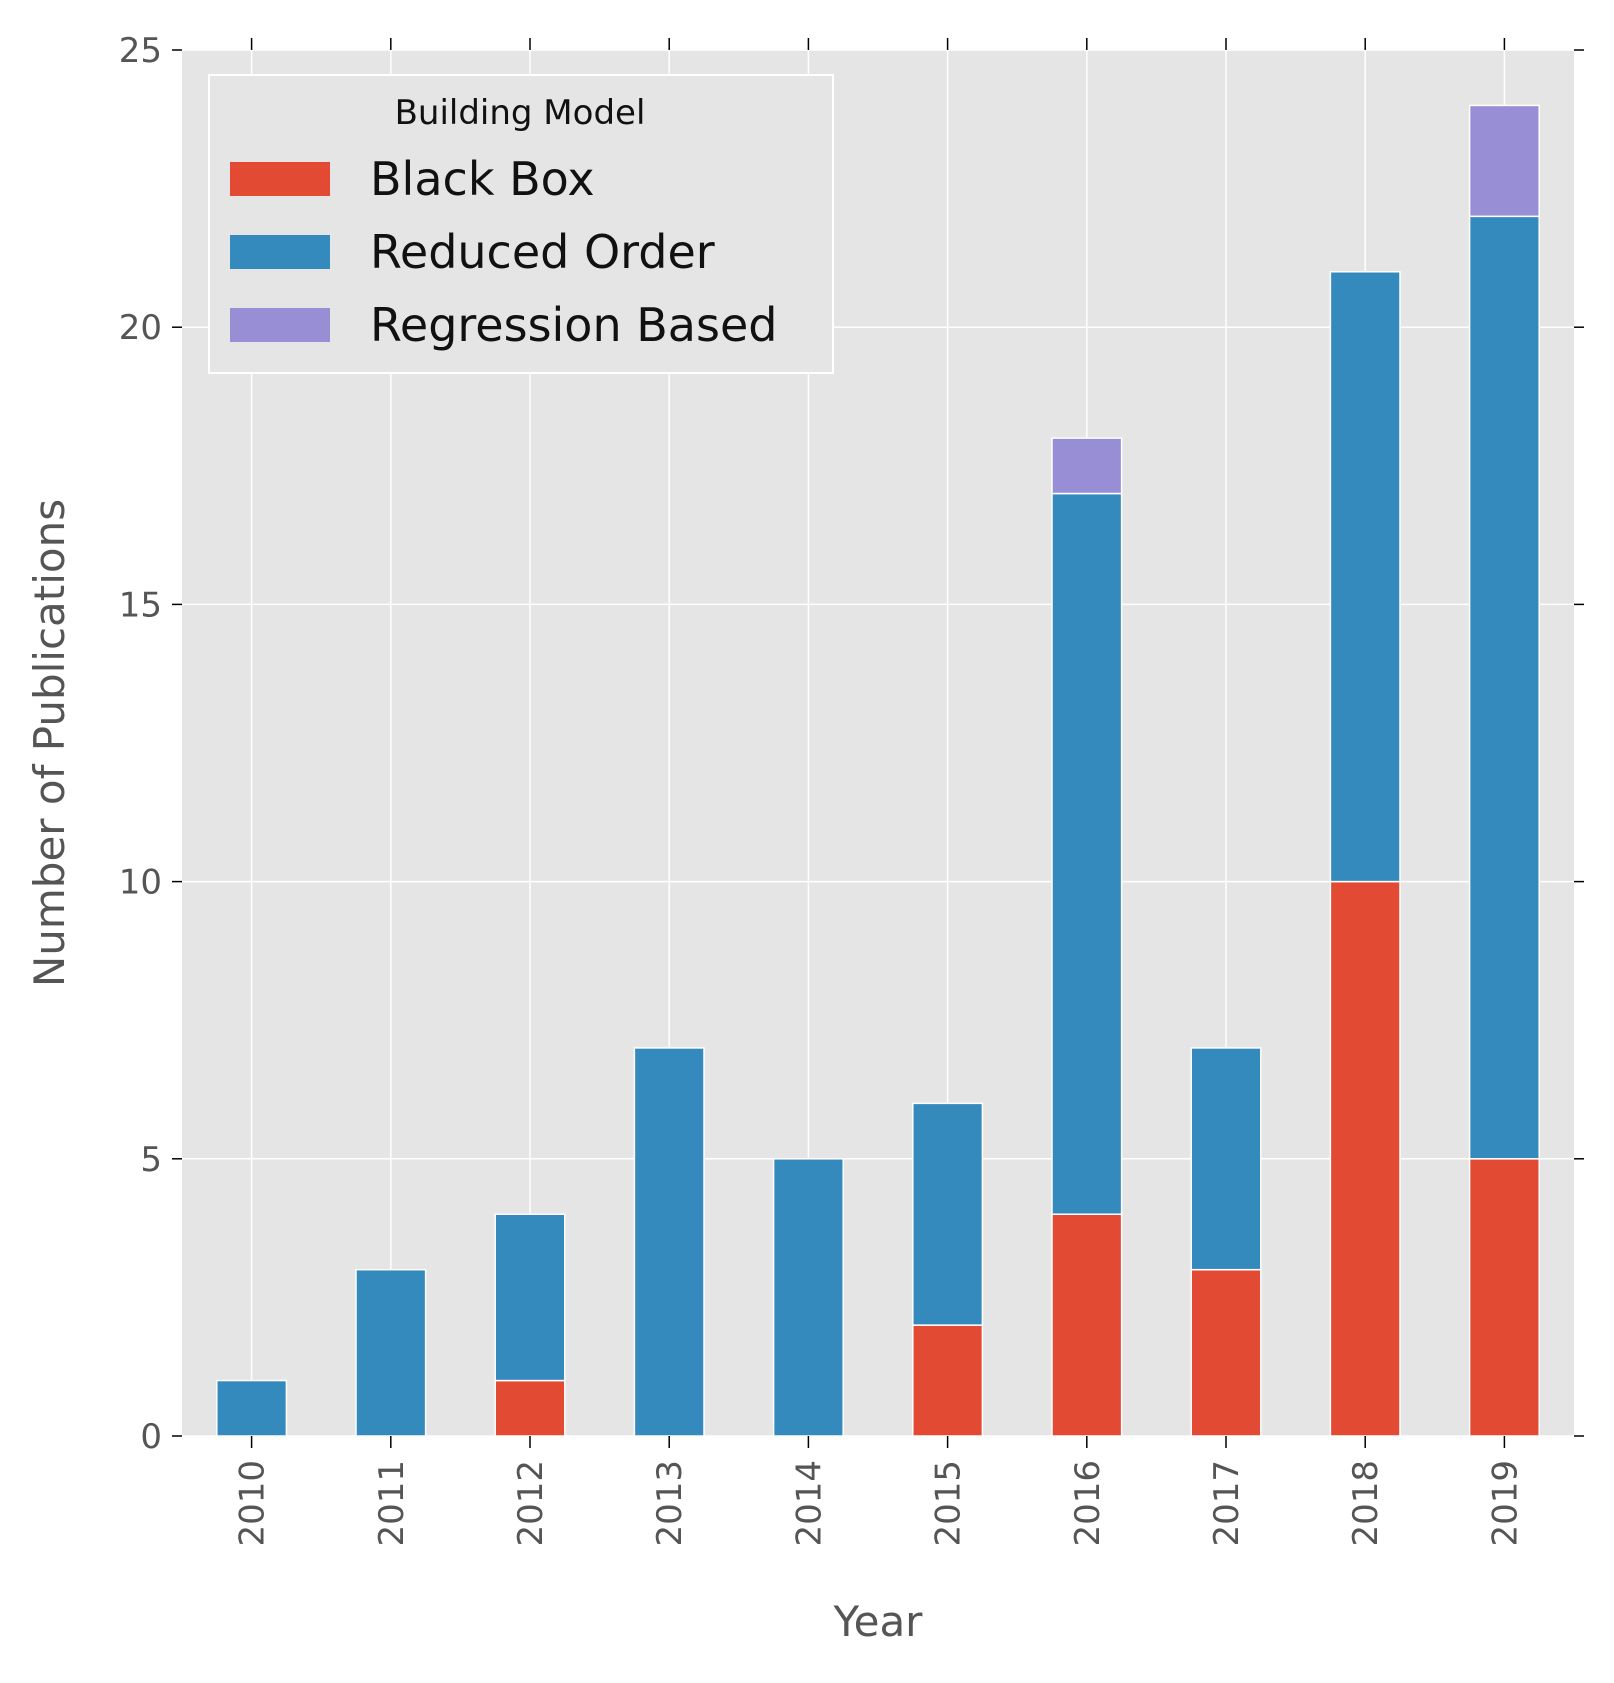 The width and height of the screenshot is (1614, 1683). What do you see at coordinates (531, 1503) in the screenshot?
I see `x-tick-label: 2012` at bounding box center [531, 1503].